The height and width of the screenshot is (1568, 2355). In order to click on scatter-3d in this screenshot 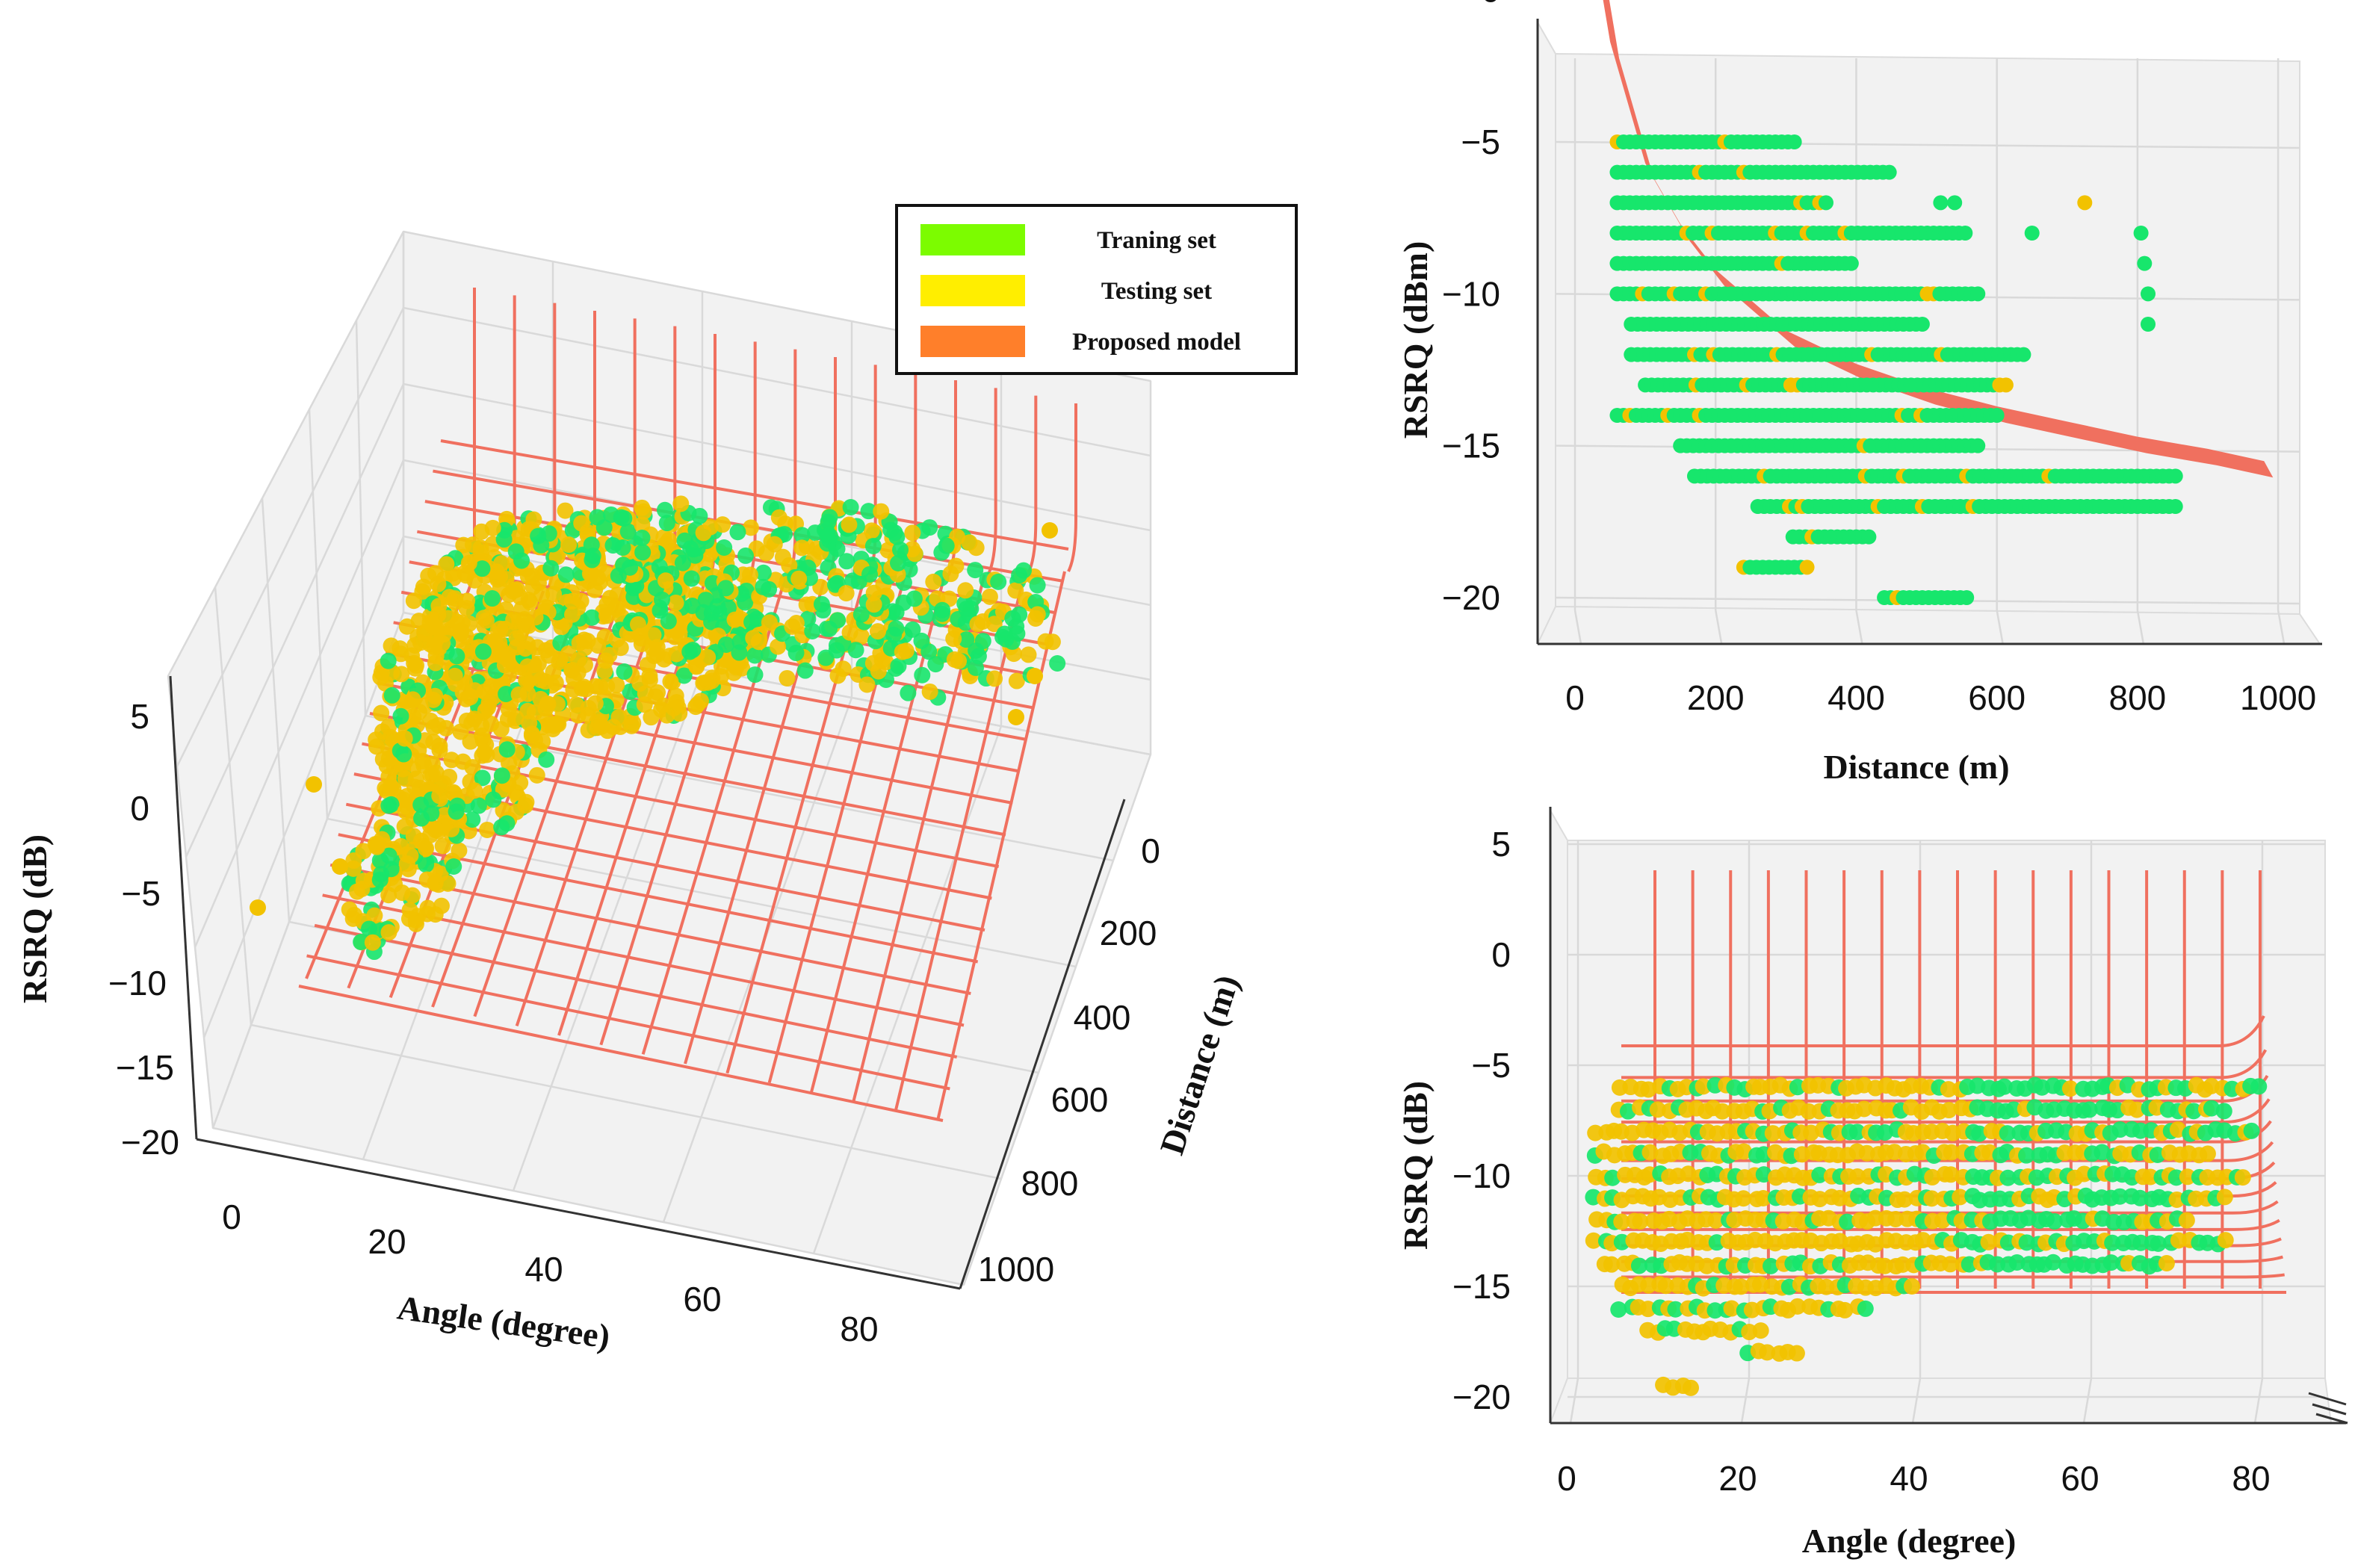, I will do `click(658, 728)`.